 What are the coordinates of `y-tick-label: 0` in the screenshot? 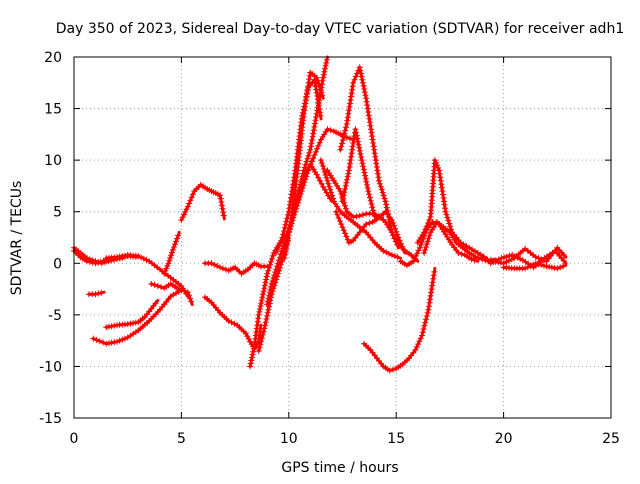 It's located at (57, 264).